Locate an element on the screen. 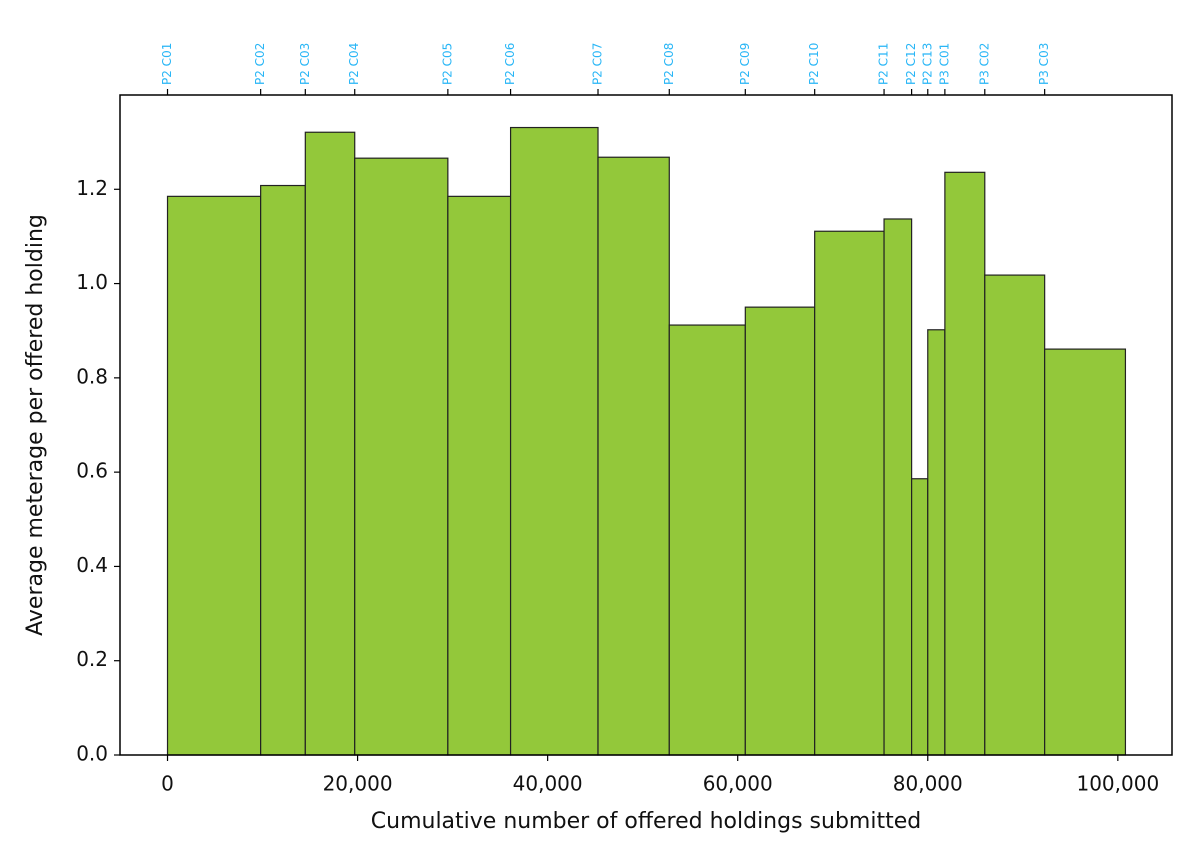 This screenshot has height=859, width=1200. top-tick-label: P2 C10 is located at coordinates (814, 64).